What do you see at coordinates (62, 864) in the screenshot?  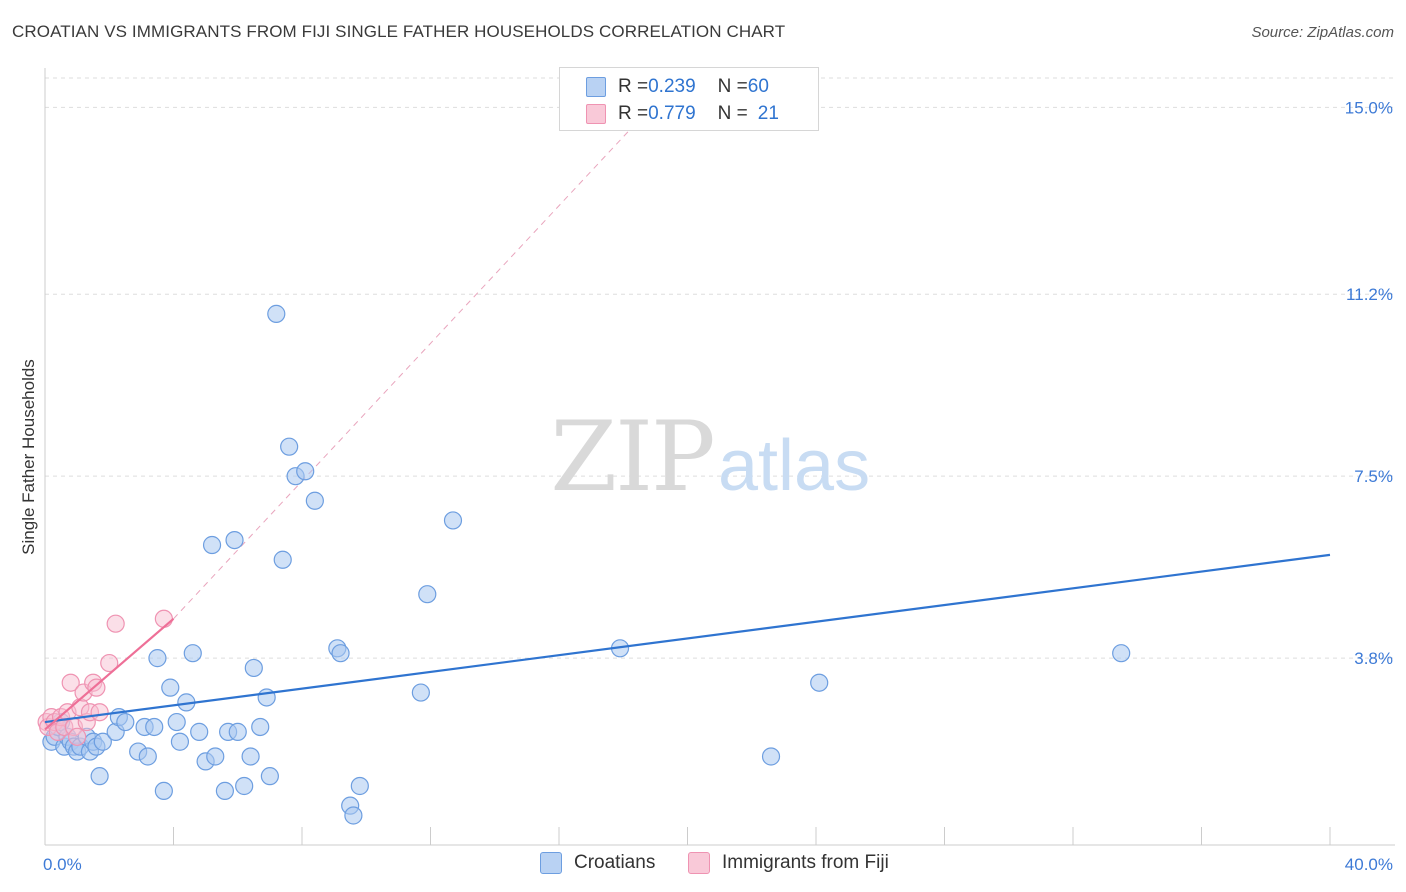 I see `x-tick-label: 0.0%` at bounding box center [62, 864].